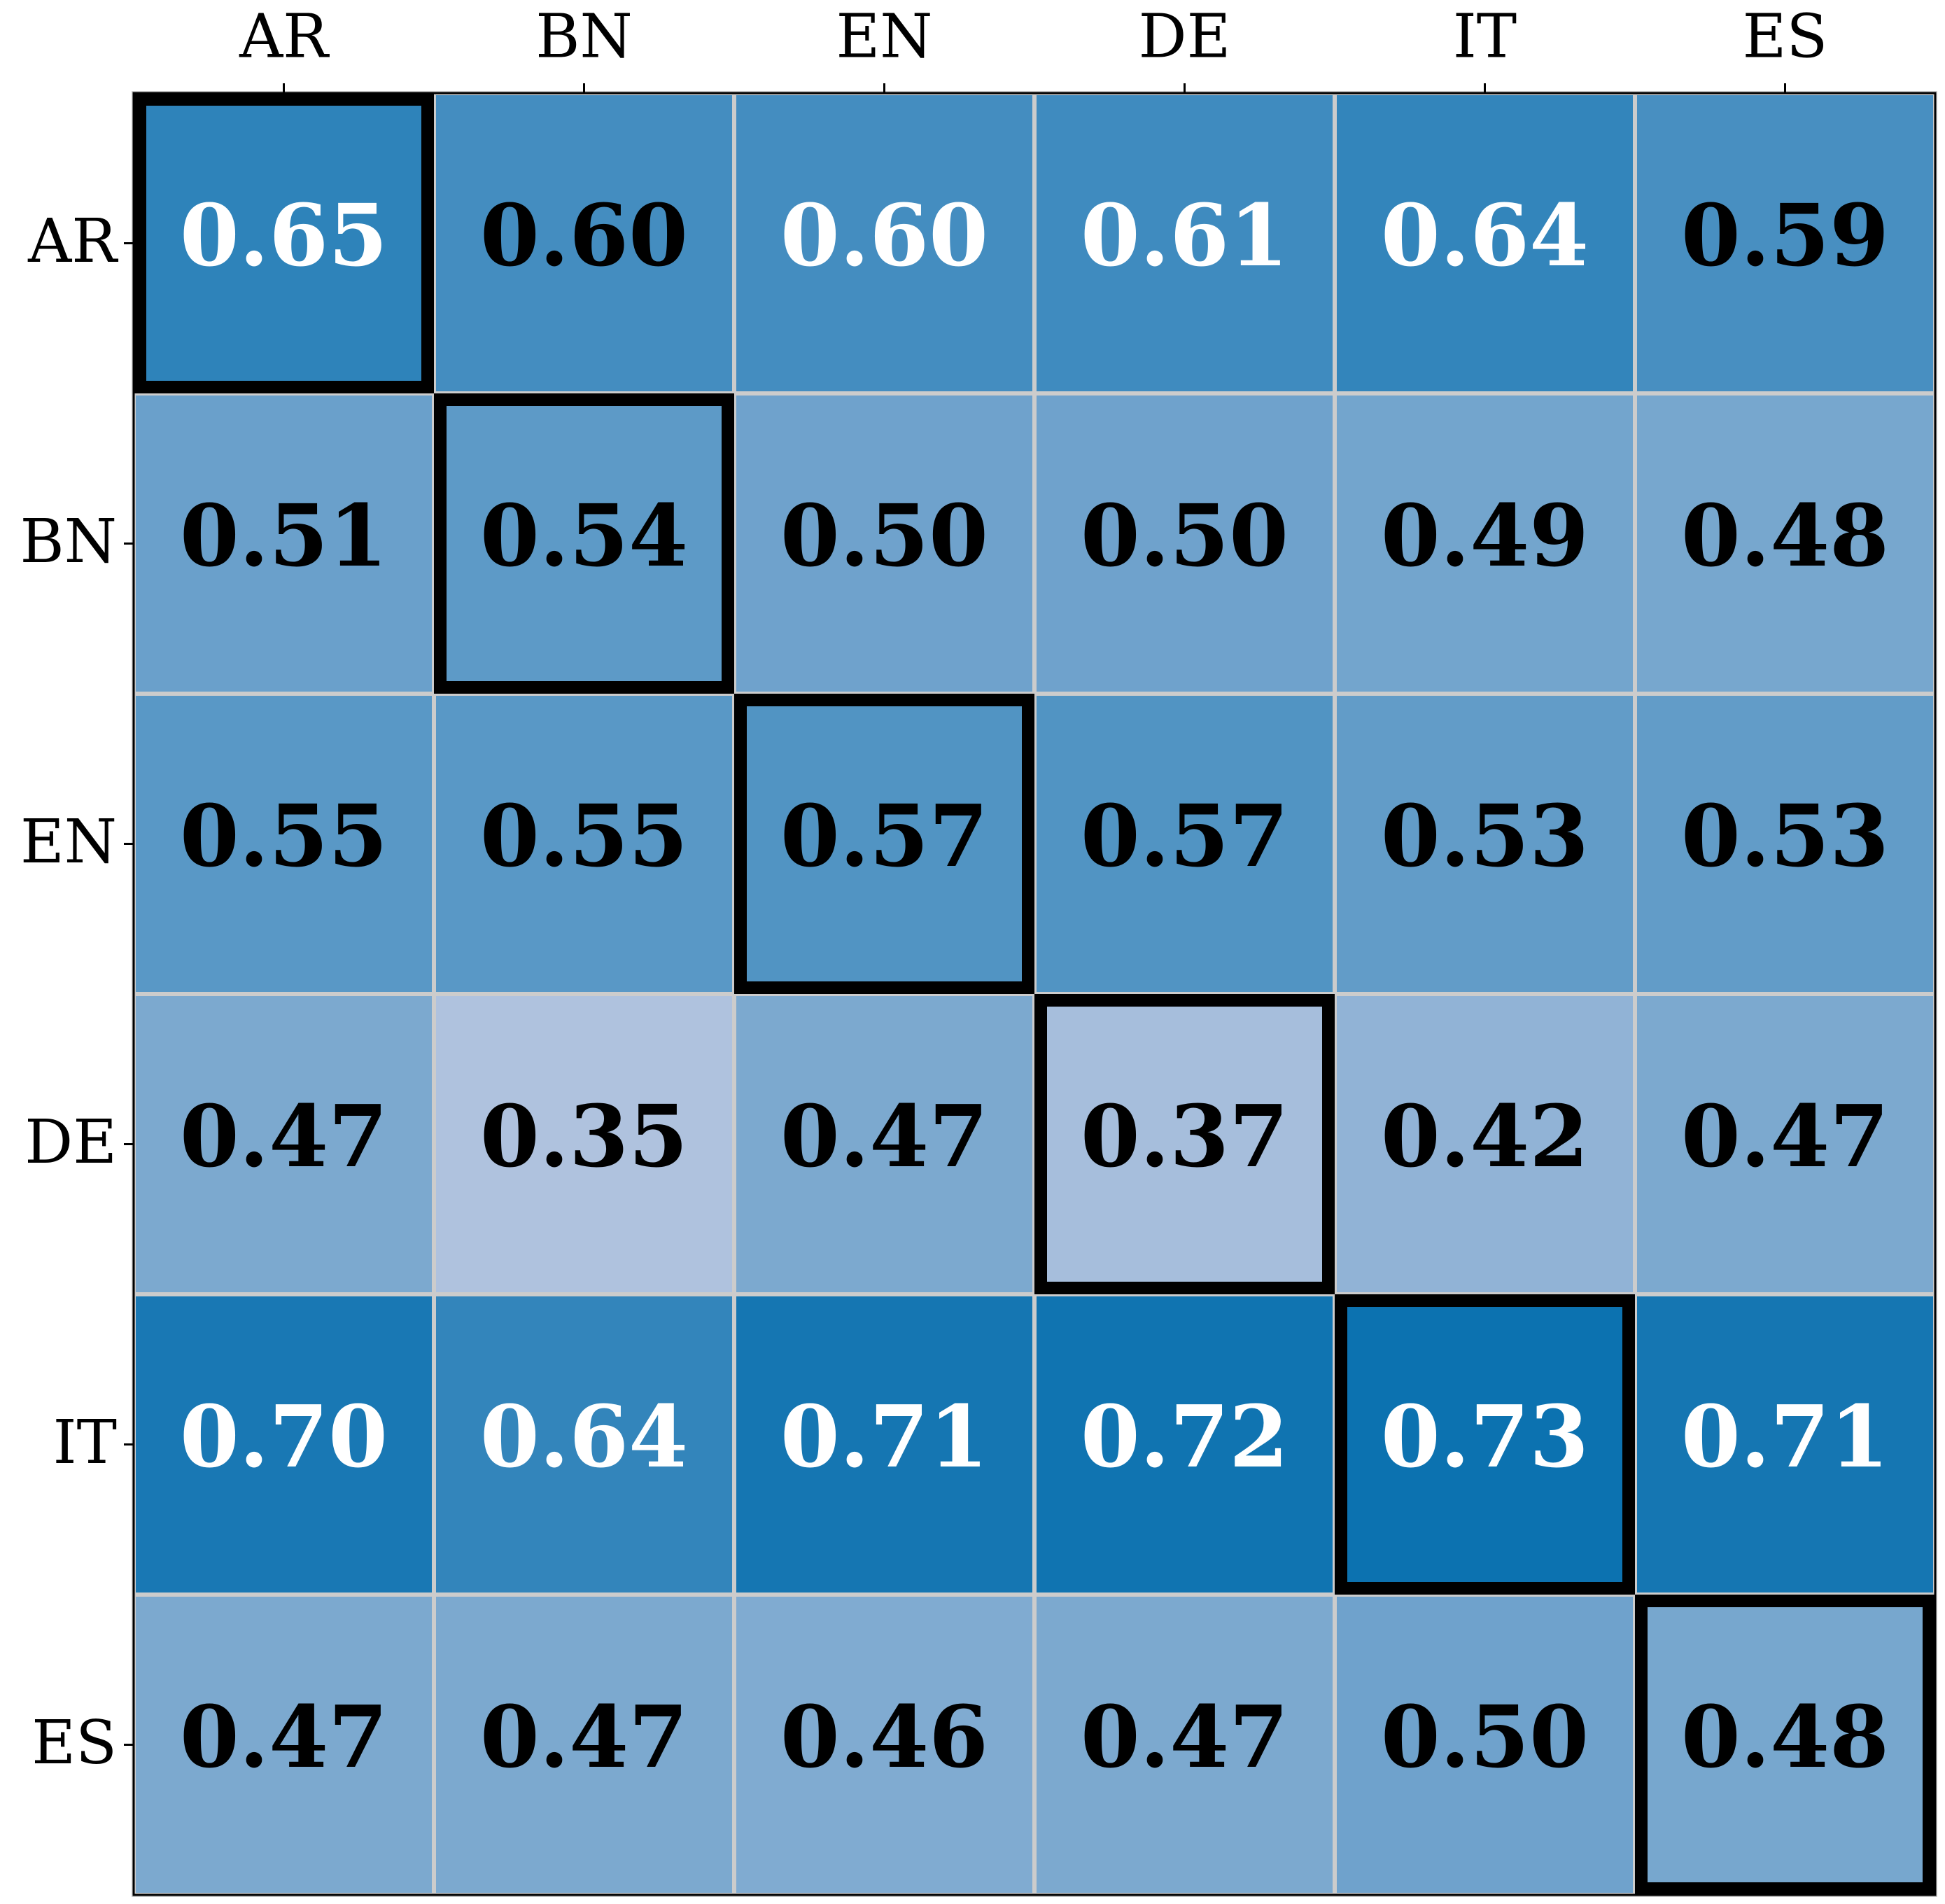  I want to click on x-tick-label: ES, so click(1786, 37).